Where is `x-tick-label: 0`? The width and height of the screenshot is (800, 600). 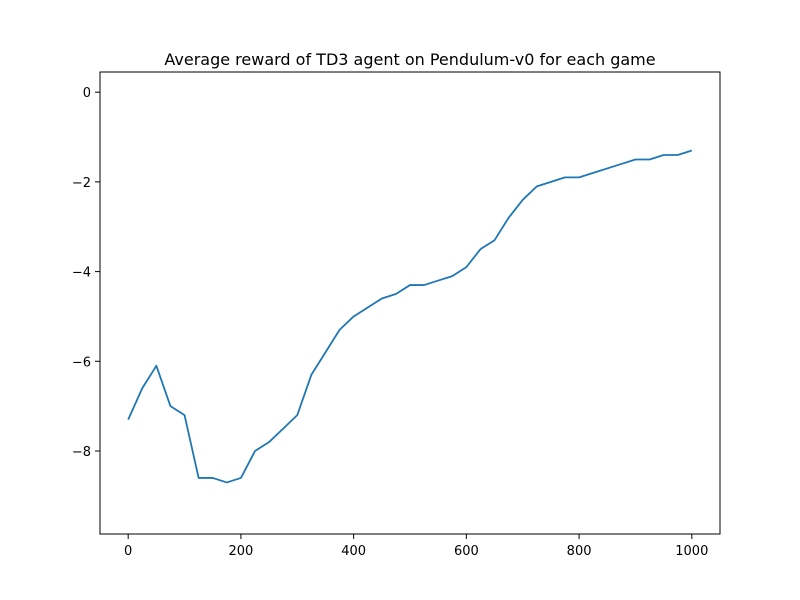 x-tick-label: 0 is located at coordinates (128, 551).